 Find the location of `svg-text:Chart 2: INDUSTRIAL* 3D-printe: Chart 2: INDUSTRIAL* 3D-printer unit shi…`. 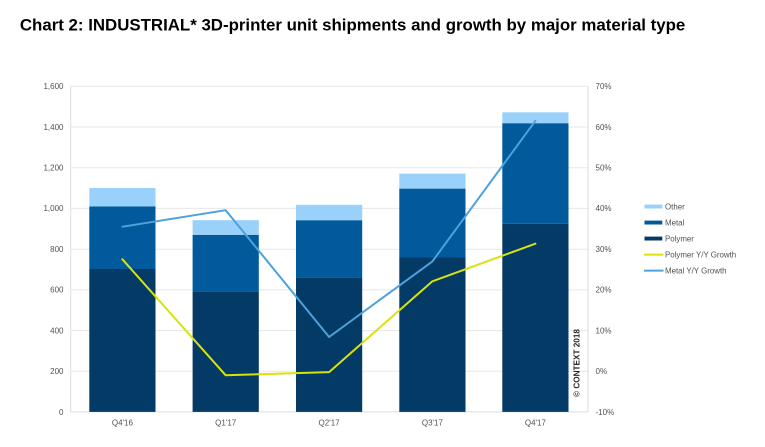

svg-text:Chart 2: INDUSTRIAL* 3D-printe: Chart 2: INDUSTRIAL* 3D-printer unit shi… is located at coordinates (352, 25).